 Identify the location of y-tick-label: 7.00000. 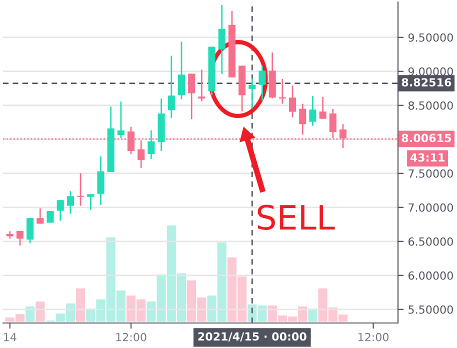
(430, 207).